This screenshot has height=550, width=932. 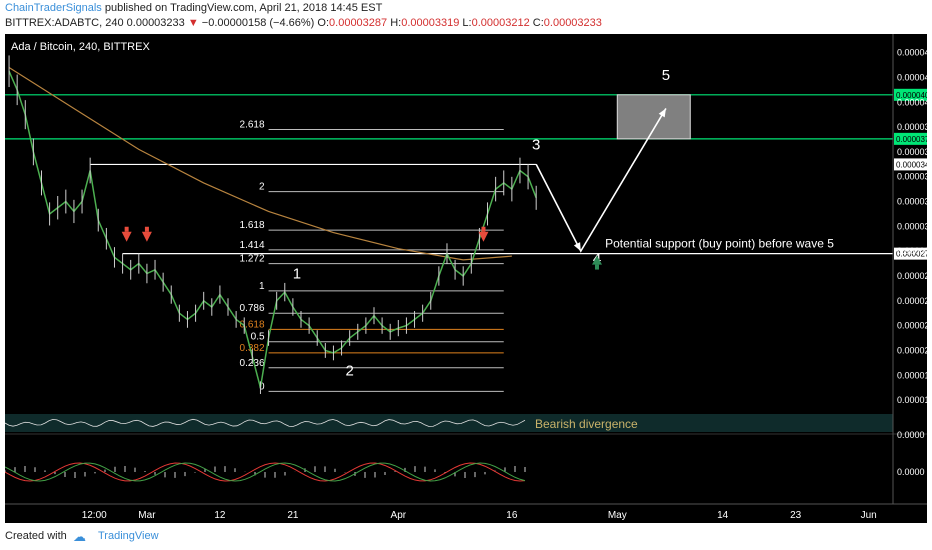 I want to click on fib-level-label: 2.618, so click(x=252, y=125).